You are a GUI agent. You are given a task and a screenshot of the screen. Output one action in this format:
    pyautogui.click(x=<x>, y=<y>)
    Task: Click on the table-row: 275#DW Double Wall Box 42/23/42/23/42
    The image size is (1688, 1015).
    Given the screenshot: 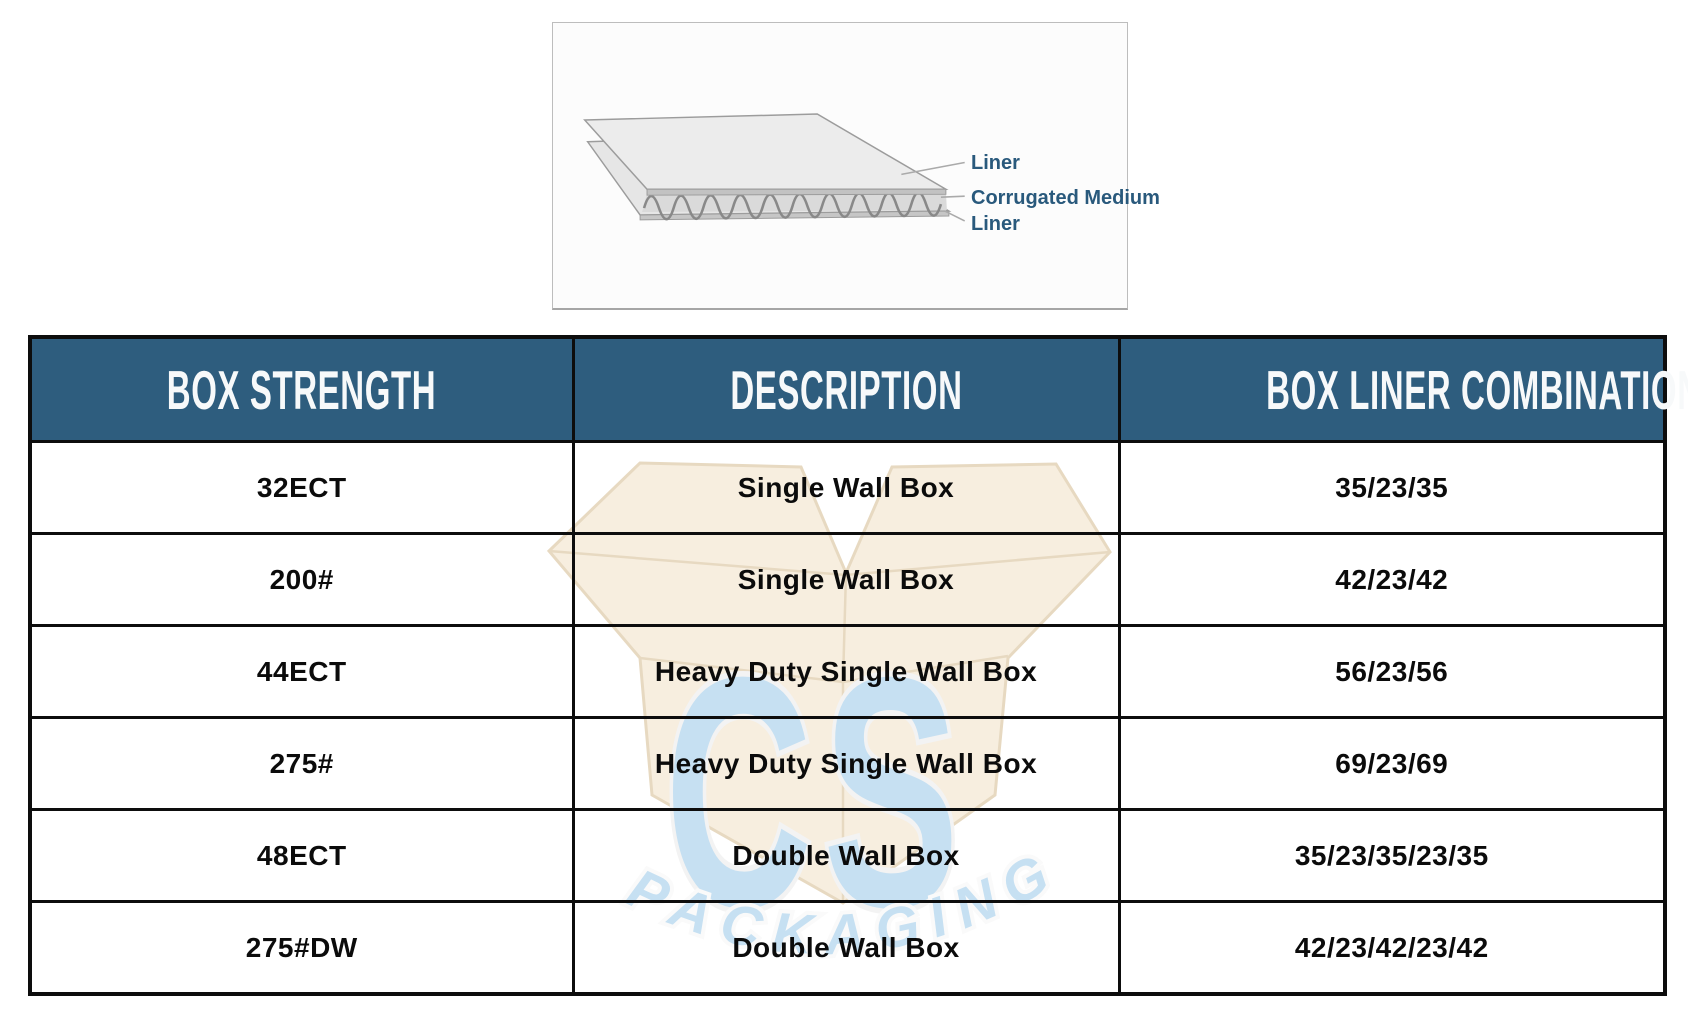 What is the action you would take?
    pyautogui.click(x=847, y=948)
    